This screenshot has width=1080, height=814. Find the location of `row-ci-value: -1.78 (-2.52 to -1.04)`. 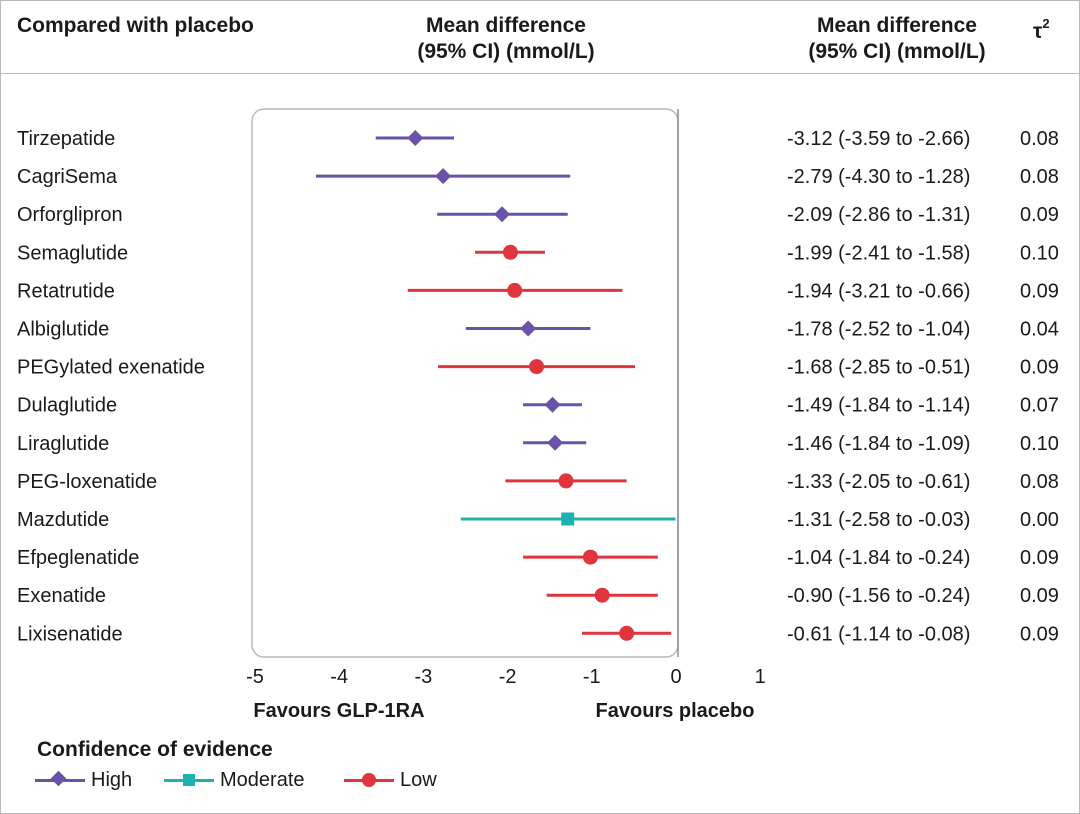

row-ci-value: -1.78 (-2.52 to -1.04) is located at coordinates (878, 330).